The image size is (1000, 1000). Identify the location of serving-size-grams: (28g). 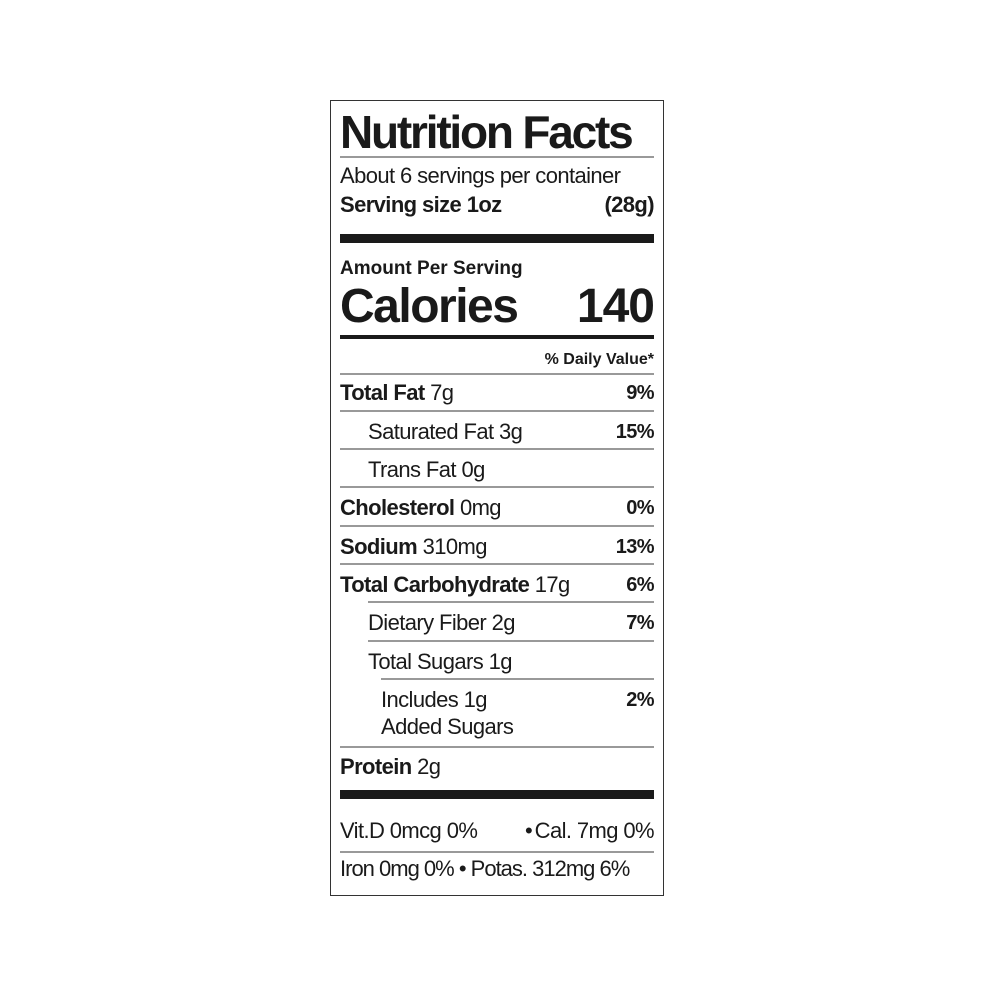
(629, 204).